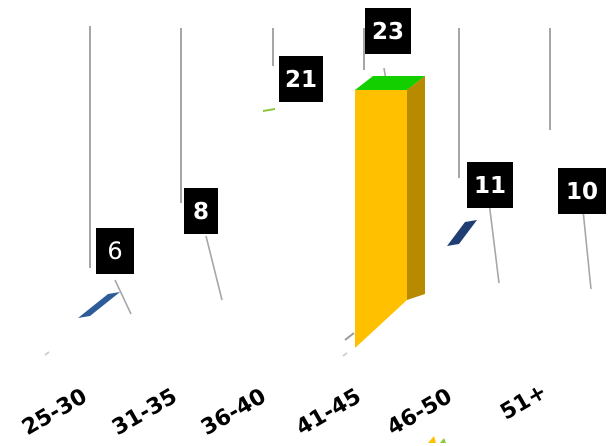  I want to click on tick-label-41-45: 41-45, so click(328, 412).